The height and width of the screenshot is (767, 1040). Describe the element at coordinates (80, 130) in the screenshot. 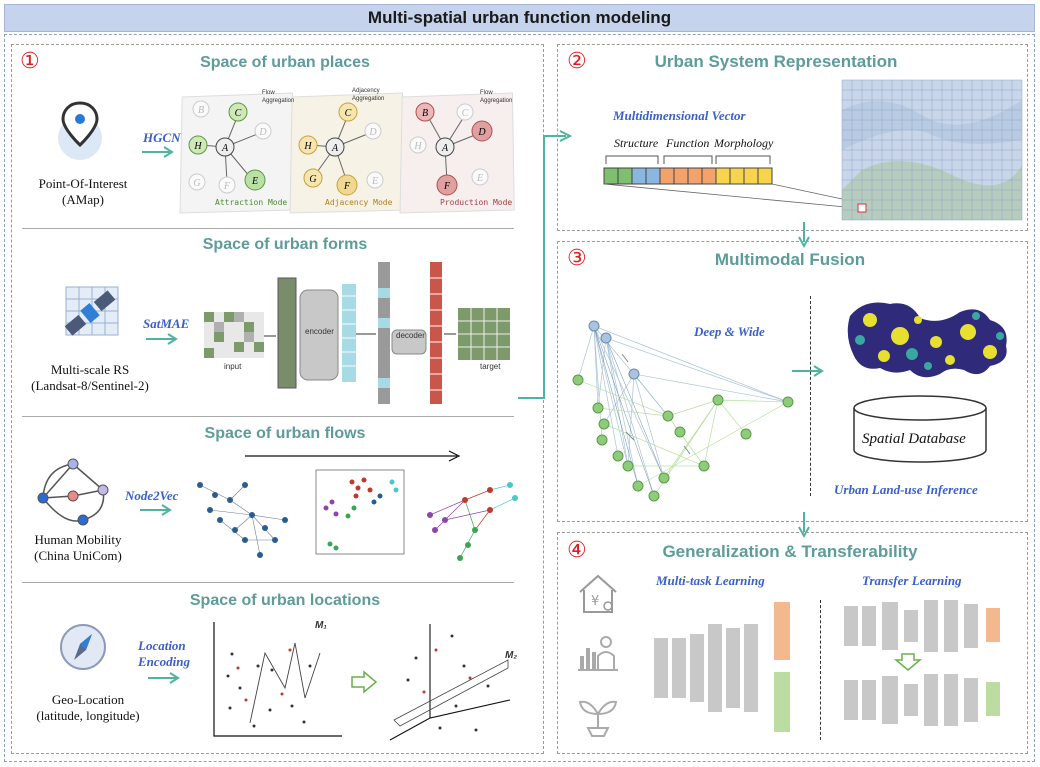

I see `poi-icon` at that location.